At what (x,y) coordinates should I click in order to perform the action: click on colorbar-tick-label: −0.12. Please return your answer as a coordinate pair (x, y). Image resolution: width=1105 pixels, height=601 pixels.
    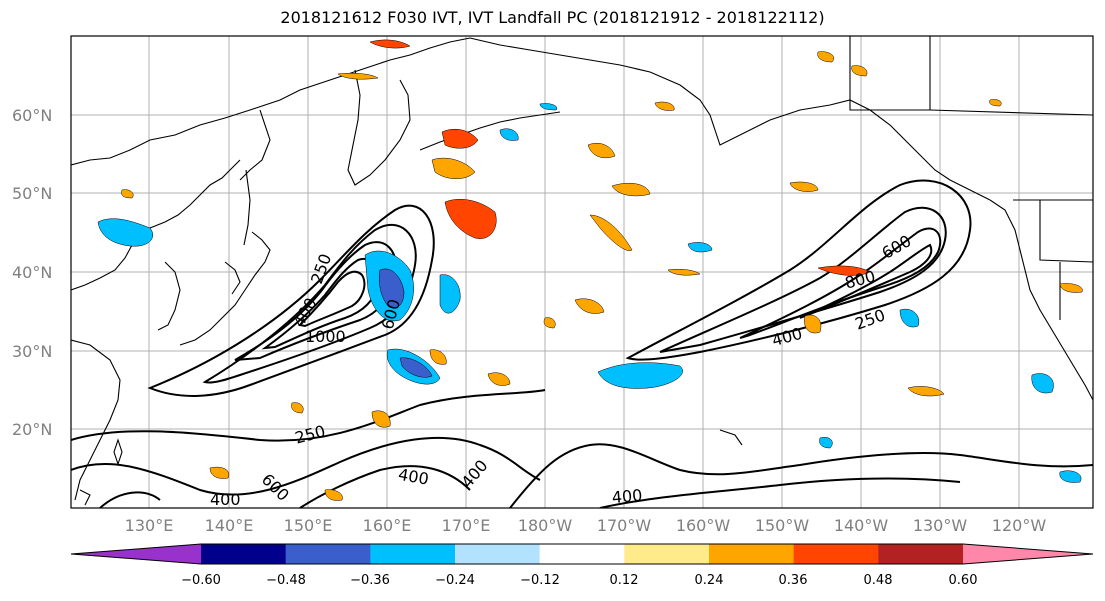
    Looking at the image, I should click on (540, 580).